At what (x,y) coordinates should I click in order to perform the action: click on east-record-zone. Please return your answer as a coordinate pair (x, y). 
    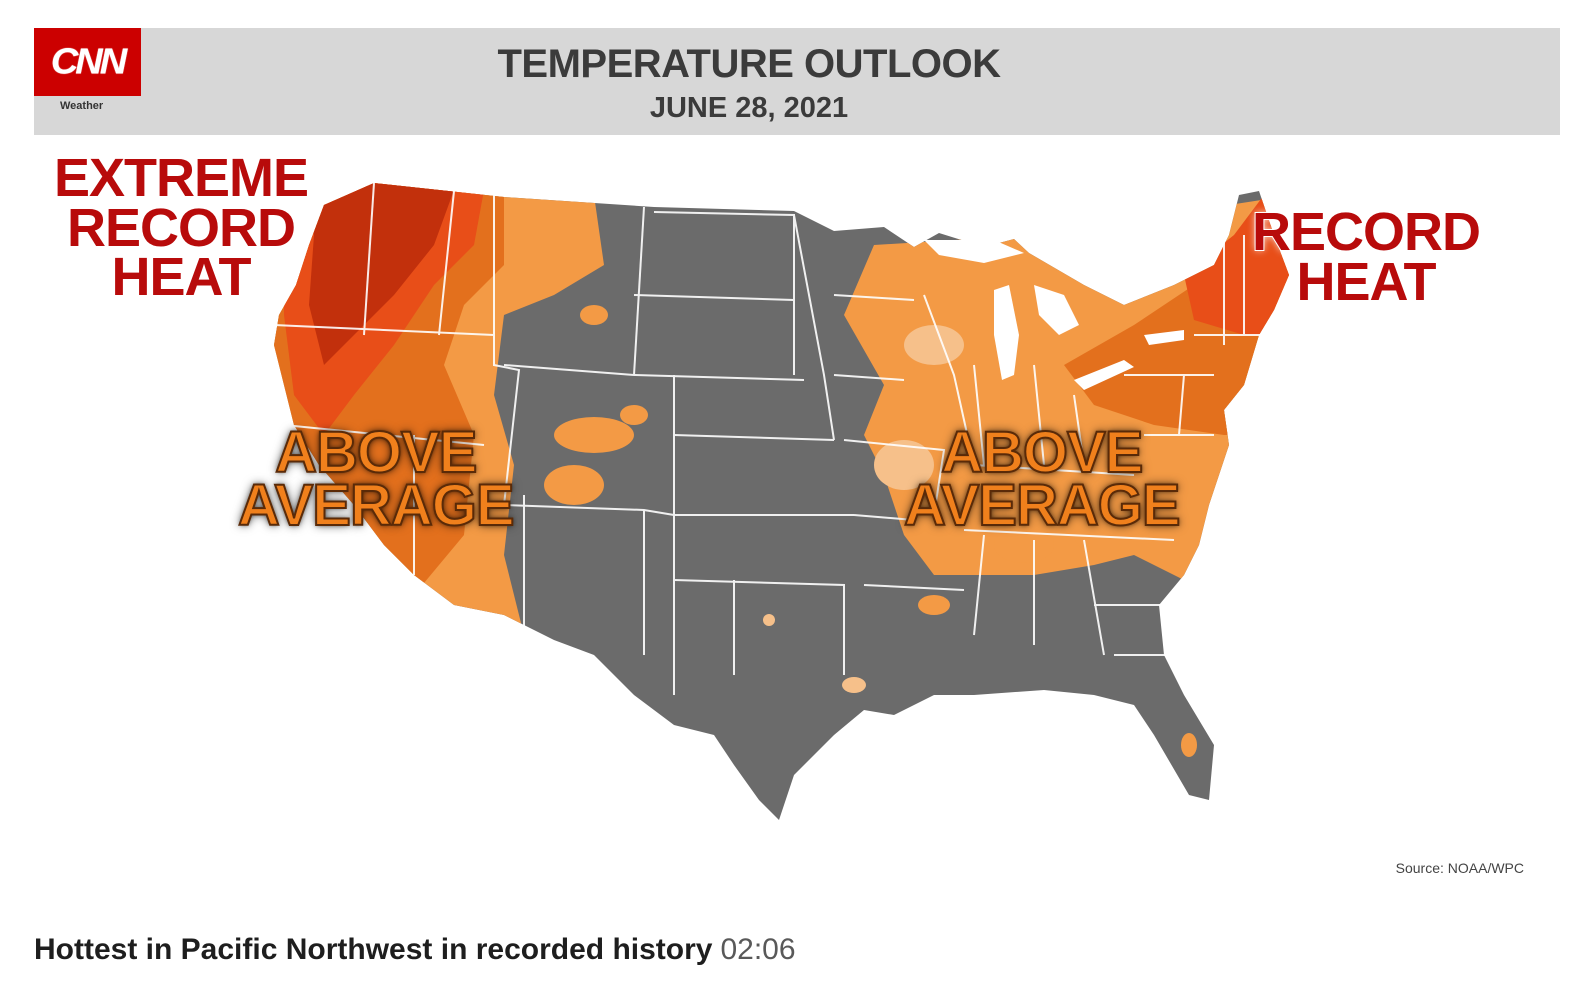
    Looking at the image, I should click on (1236, 265).